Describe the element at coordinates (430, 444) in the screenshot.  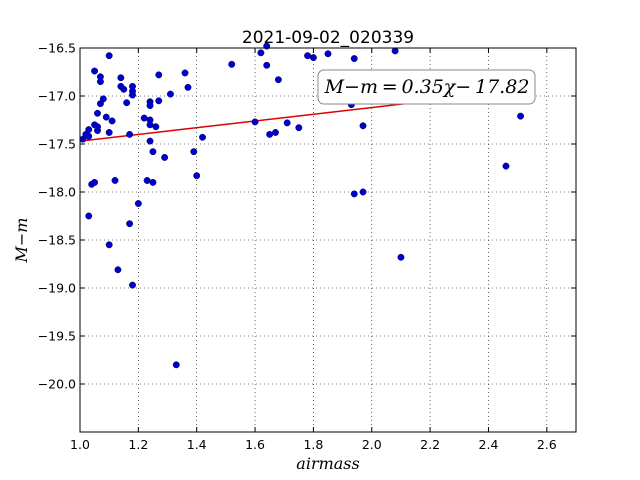
I see `x-tick-label: 2.2` at that location.